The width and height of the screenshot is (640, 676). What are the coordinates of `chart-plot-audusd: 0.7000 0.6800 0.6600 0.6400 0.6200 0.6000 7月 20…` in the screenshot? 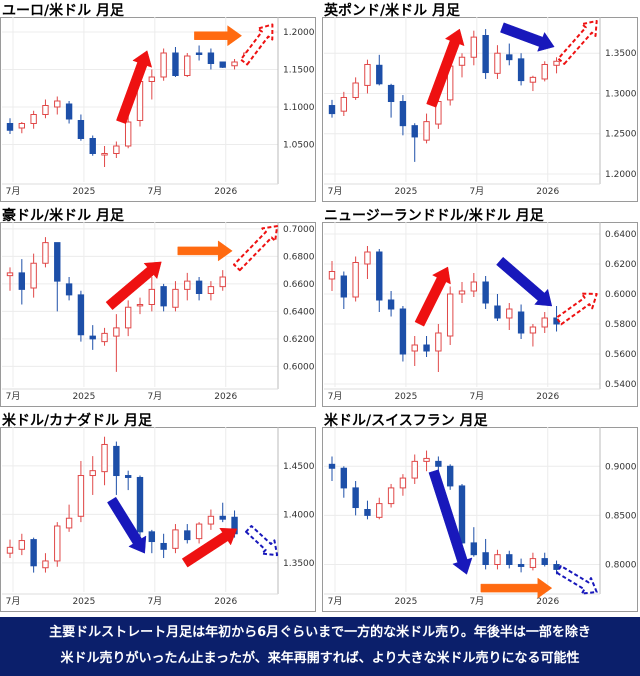 It's located at (158, 314).